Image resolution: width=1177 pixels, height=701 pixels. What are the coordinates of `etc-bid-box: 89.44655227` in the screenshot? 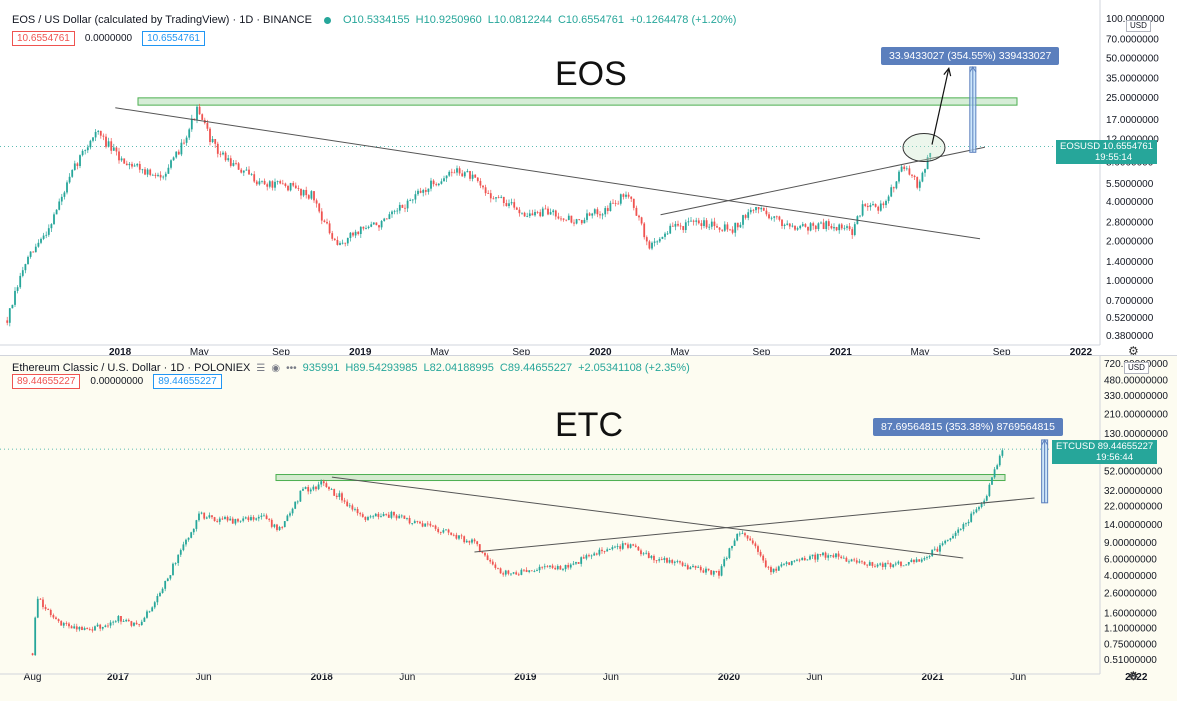 It's located at (46, 381).